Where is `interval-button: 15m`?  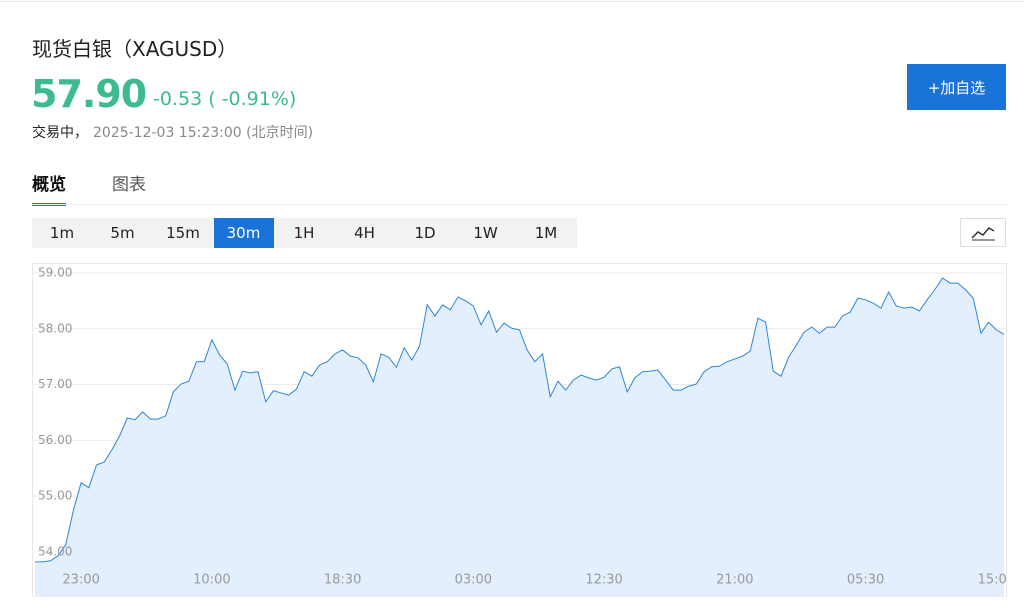
interval-button: 15m is located at coordinates (183, 233).